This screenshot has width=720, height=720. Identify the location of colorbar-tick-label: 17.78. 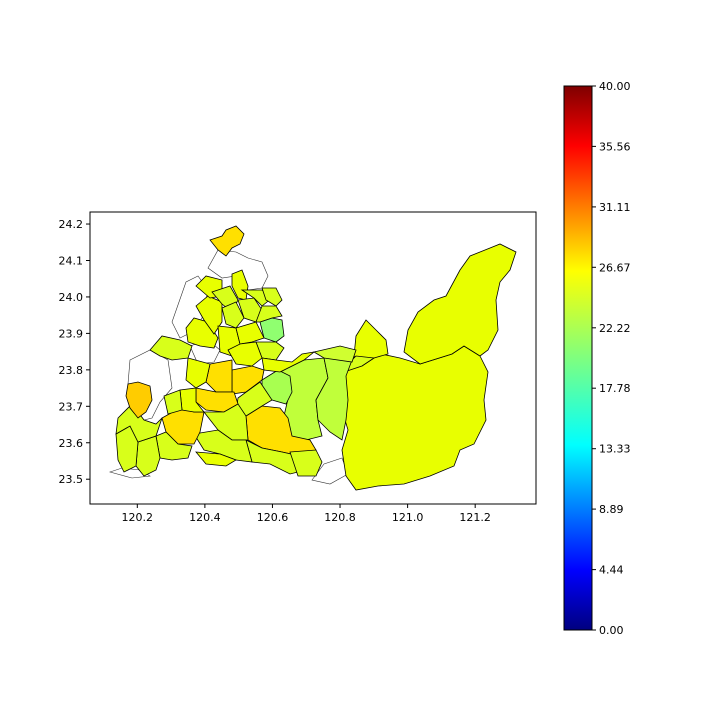
(615, 388).